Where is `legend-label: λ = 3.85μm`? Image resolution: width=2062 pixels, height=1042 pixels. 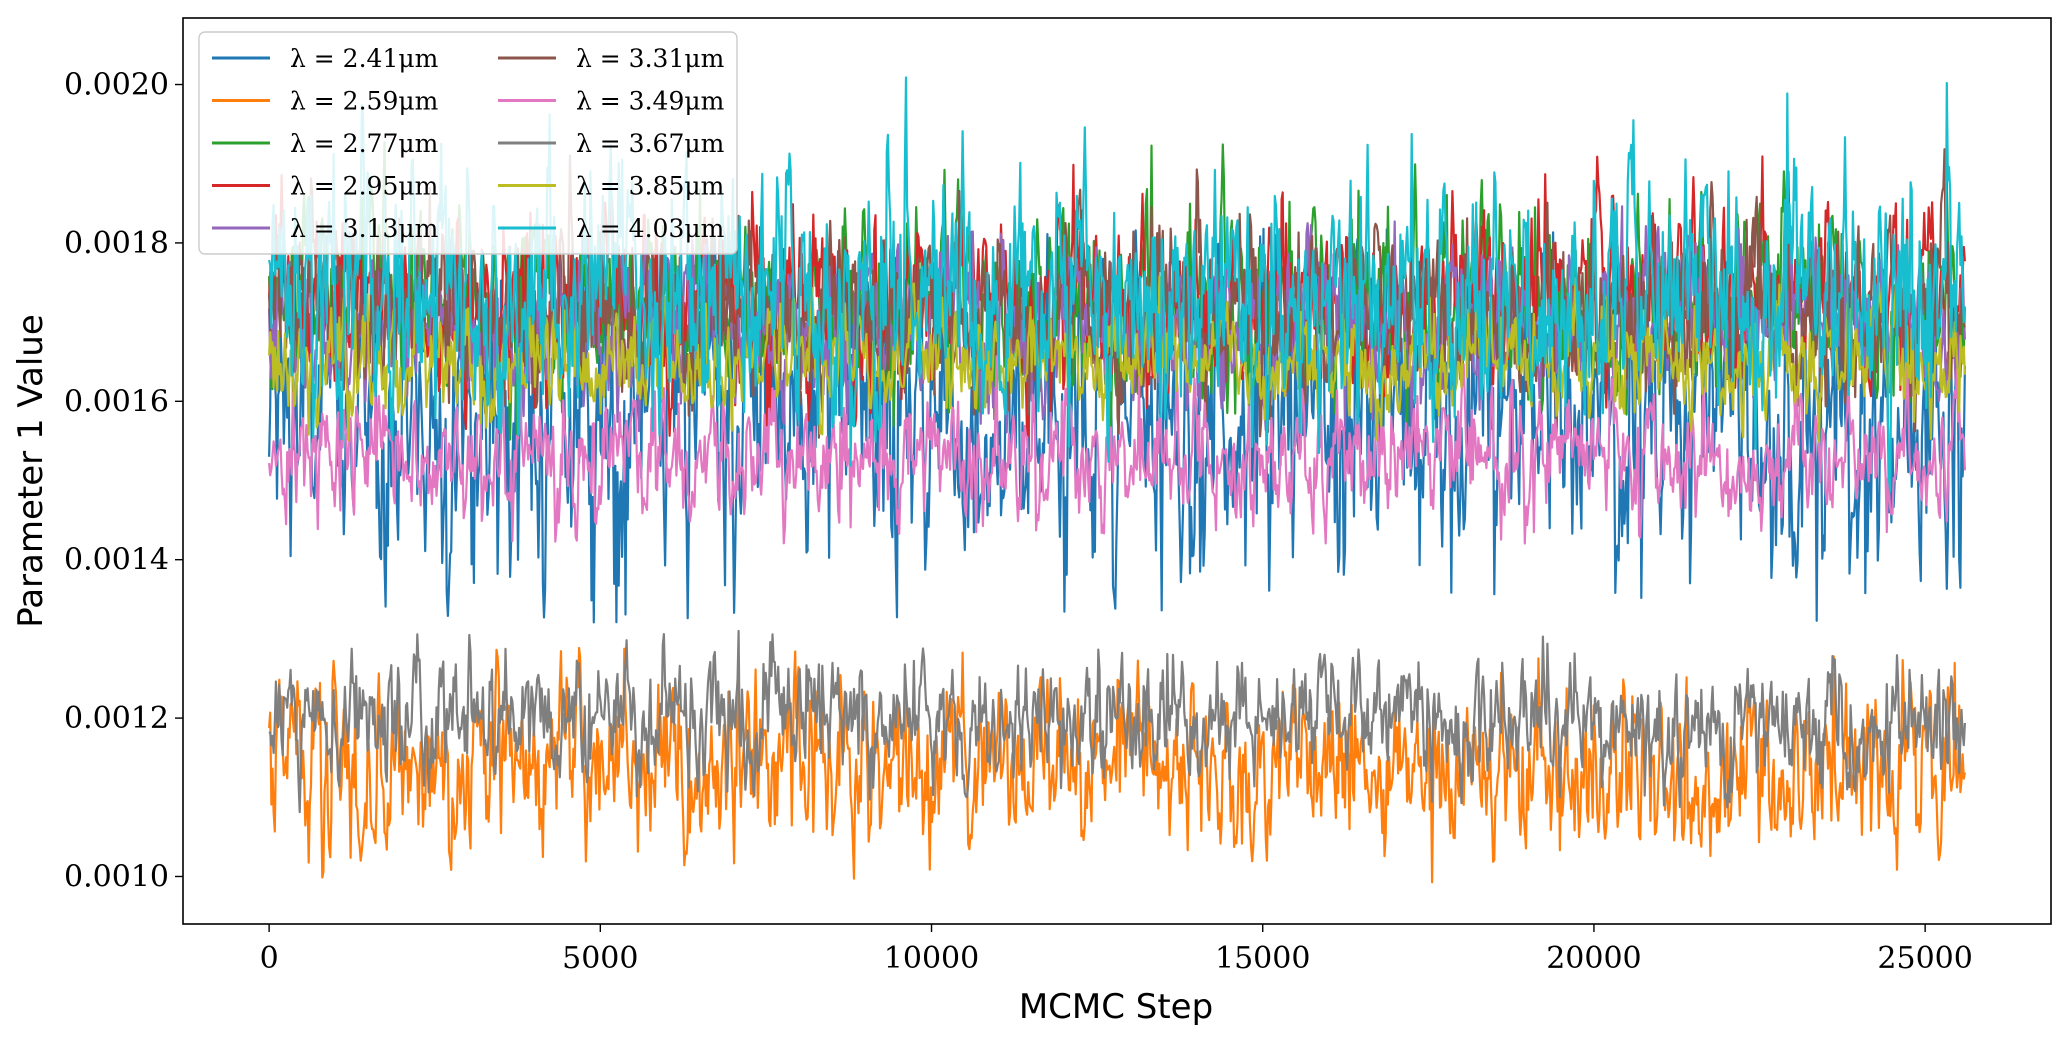
legend-label: λ = 3.85μm is located at coordinates (650, 186).